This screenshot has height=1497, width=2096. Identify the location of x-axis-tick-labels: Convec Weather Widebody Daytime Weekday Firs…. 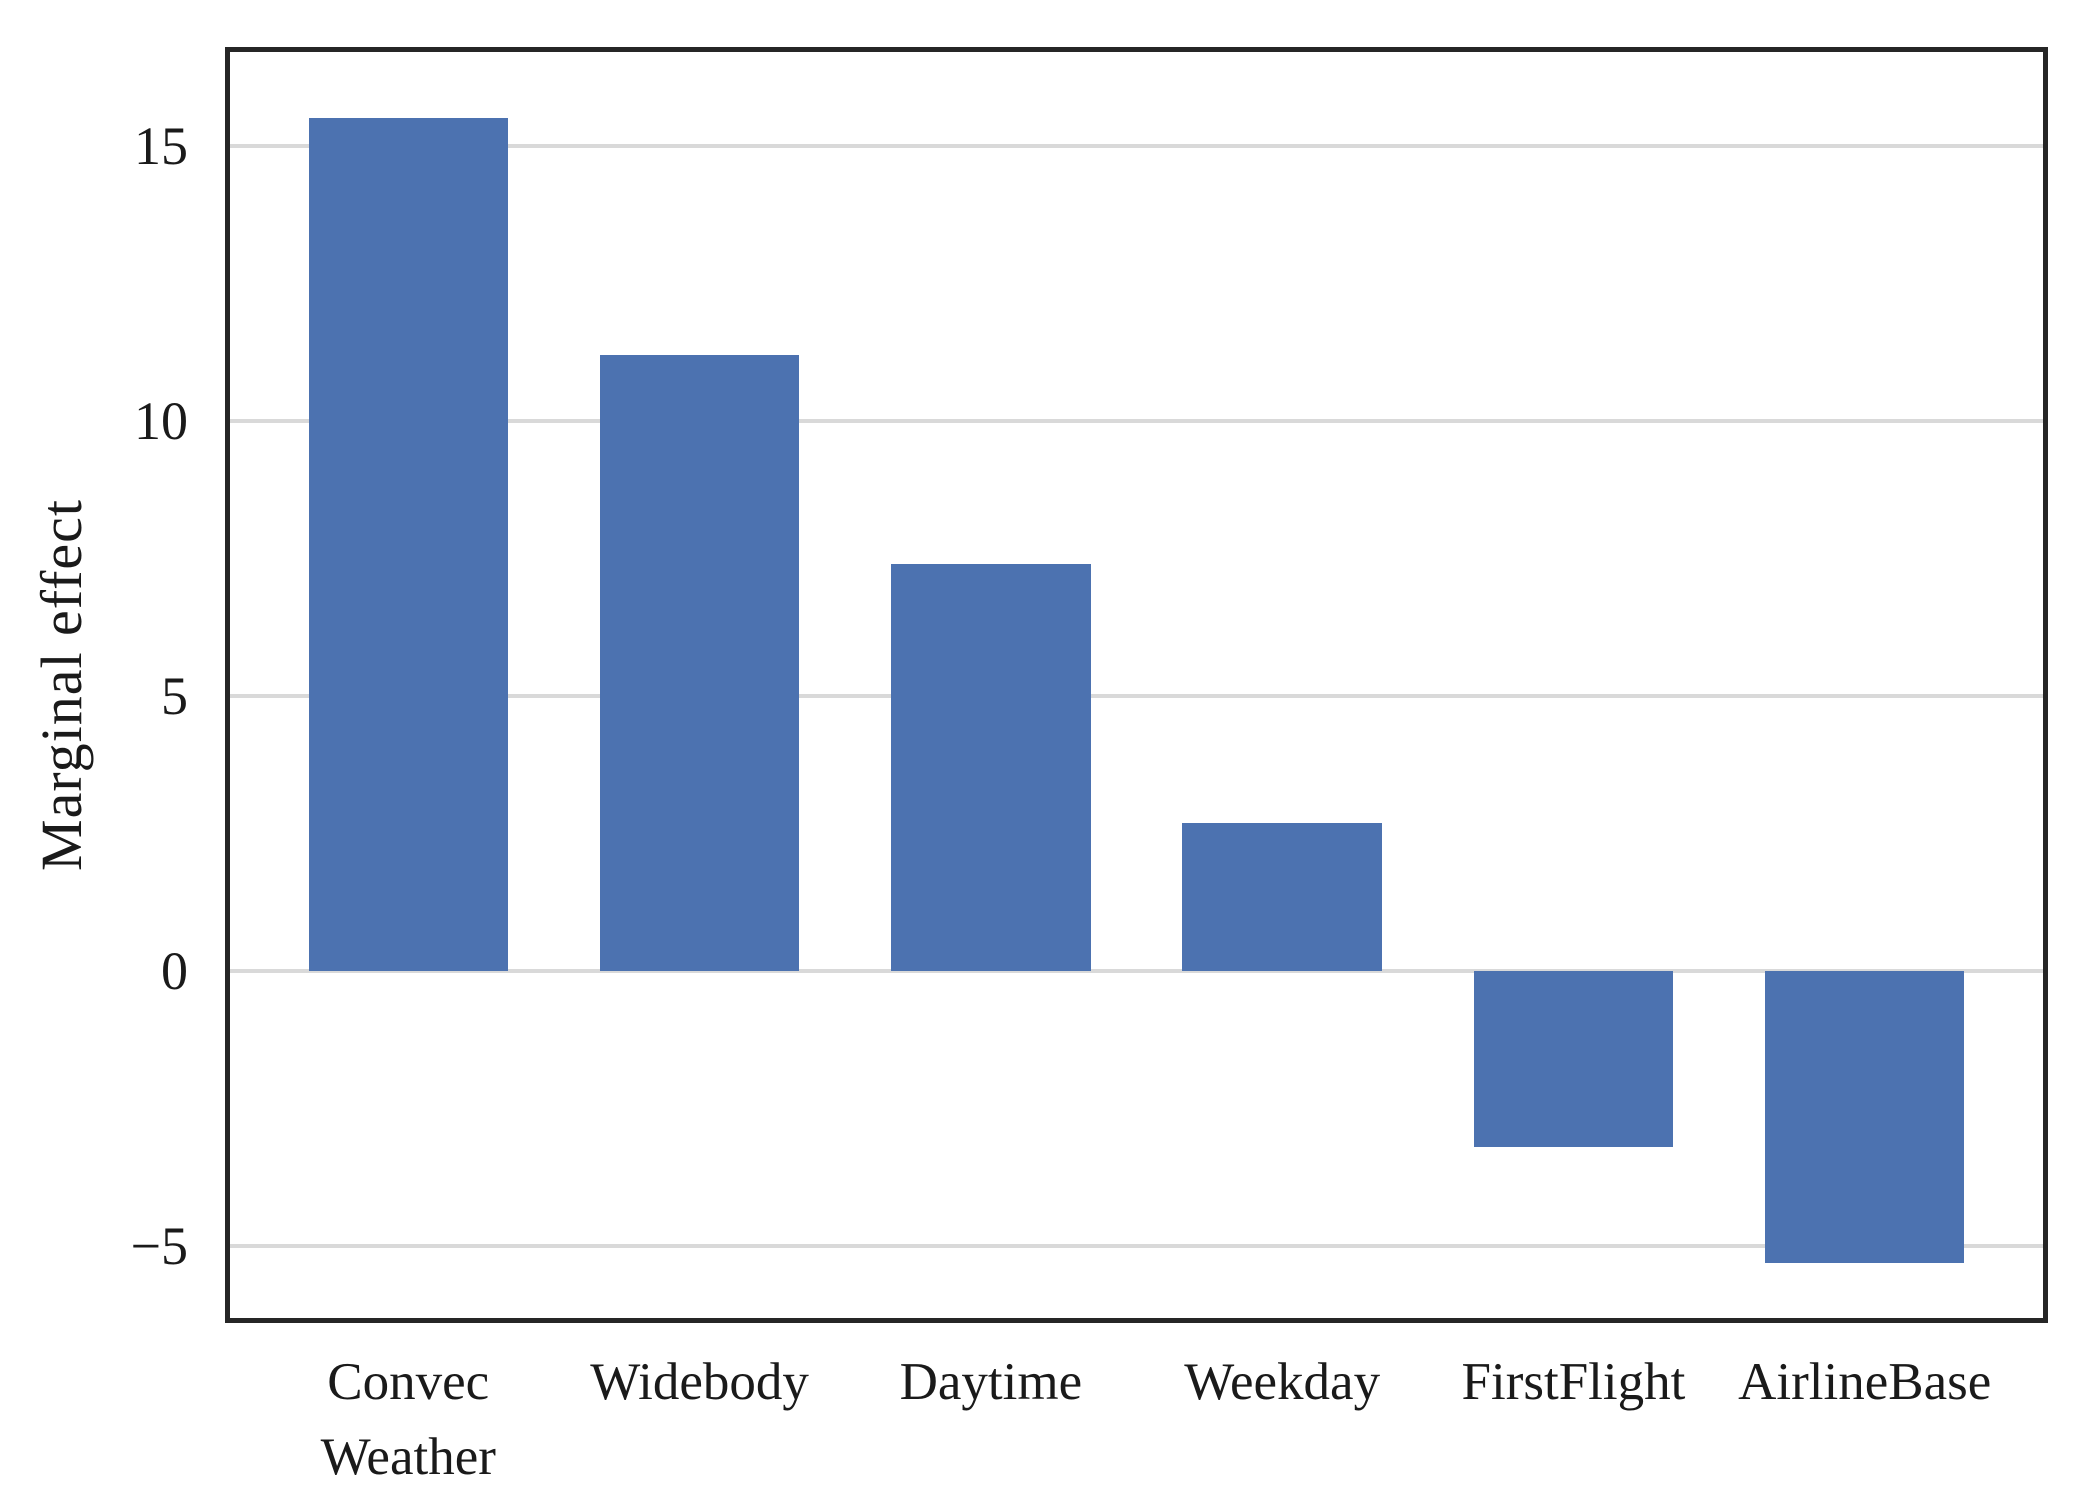
(1136, 1420).